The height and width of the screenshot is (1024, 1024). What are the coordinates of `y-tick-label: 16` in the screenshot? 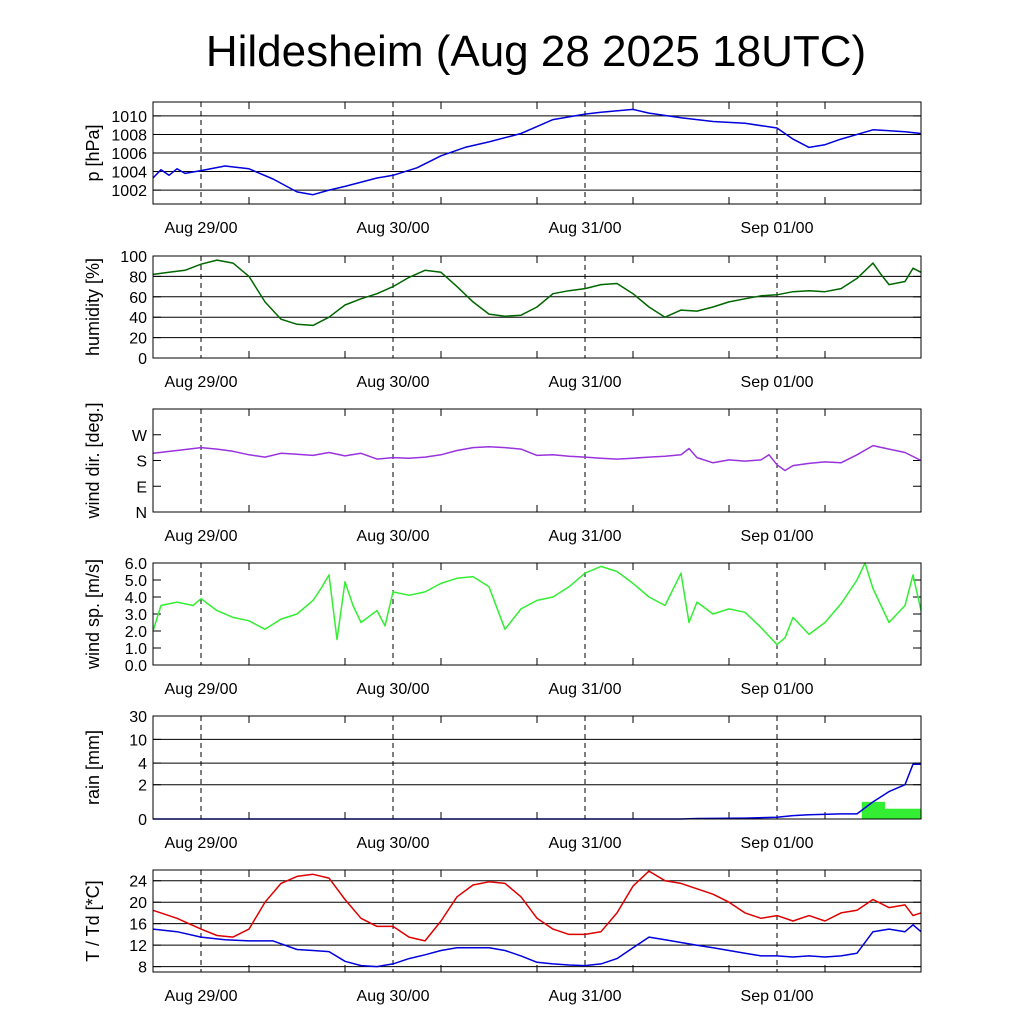 It's located at (138, 925).